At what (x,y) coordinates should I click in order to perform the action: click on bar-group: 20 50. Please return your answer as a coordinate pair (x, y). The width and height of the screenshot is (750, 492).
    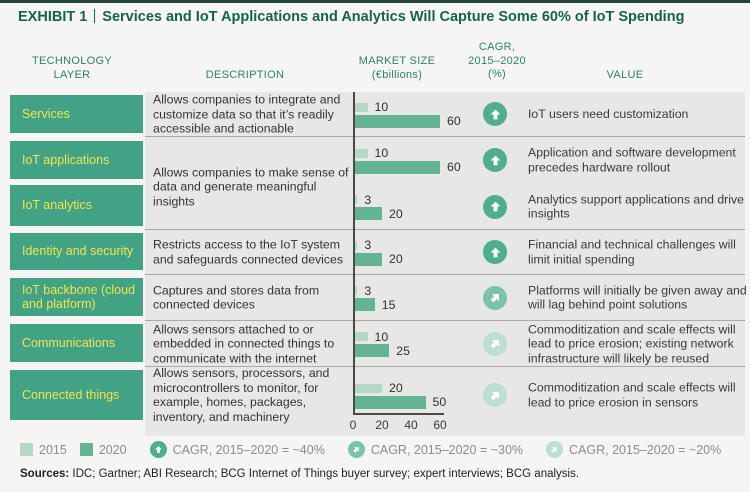
    Looking at the image, I should click on (399, 395).